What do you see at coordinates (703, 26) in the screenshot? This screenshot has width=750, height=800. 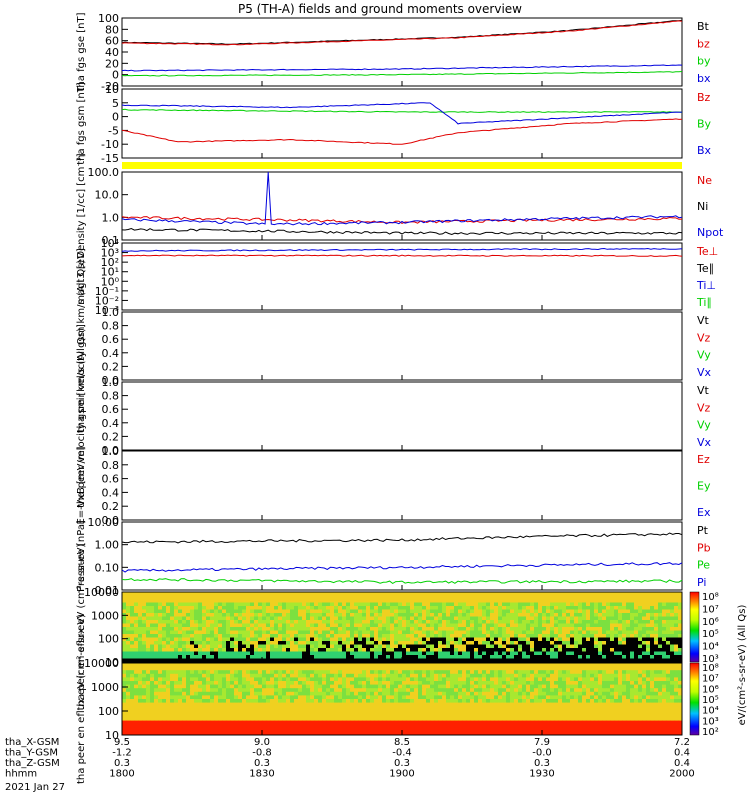 I see `legend-bt: Bt` at bounding box center [703, 26].